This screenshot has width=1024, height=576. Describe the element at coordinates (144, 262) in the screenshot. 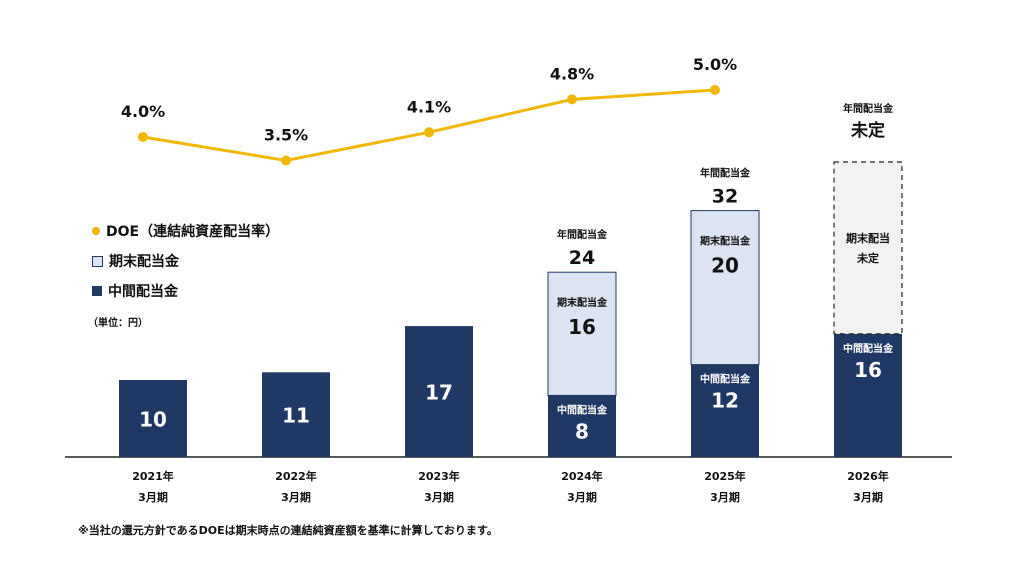

I see `legend-label-year-end: 期末配当金` at that location.